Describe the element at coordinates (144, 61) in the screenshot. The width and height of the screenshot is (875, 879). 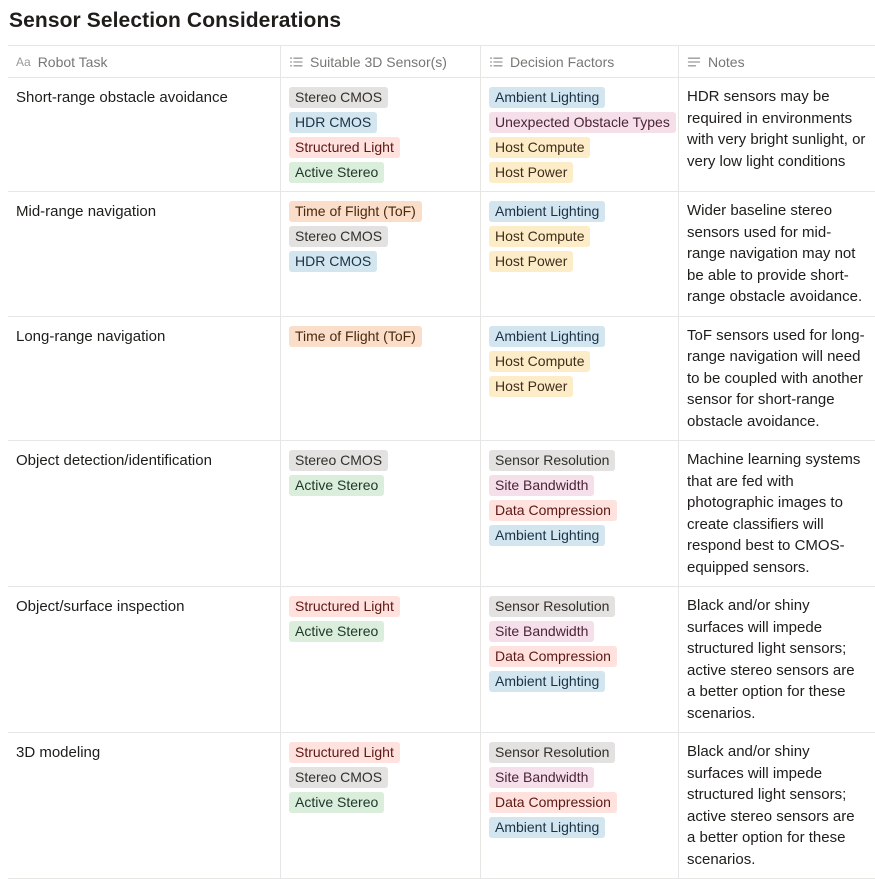
I see `column-header-robot-task: Aa Robot Task` at that location.